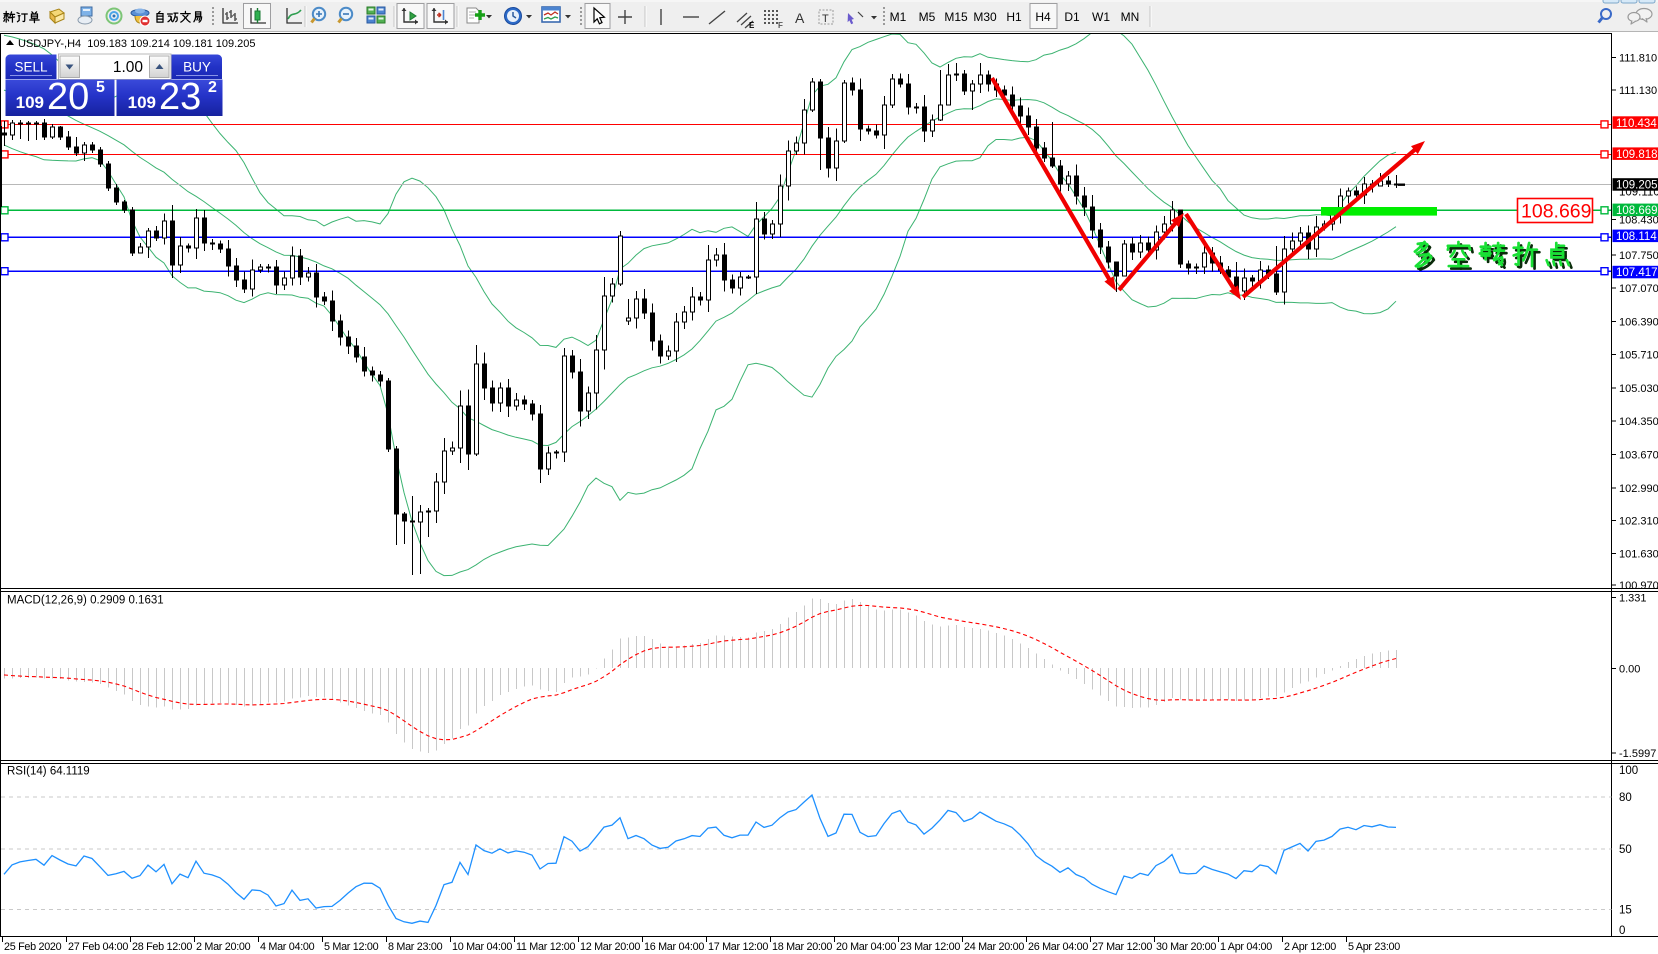  I want to click on svg-text: 23, so click(180, 97).